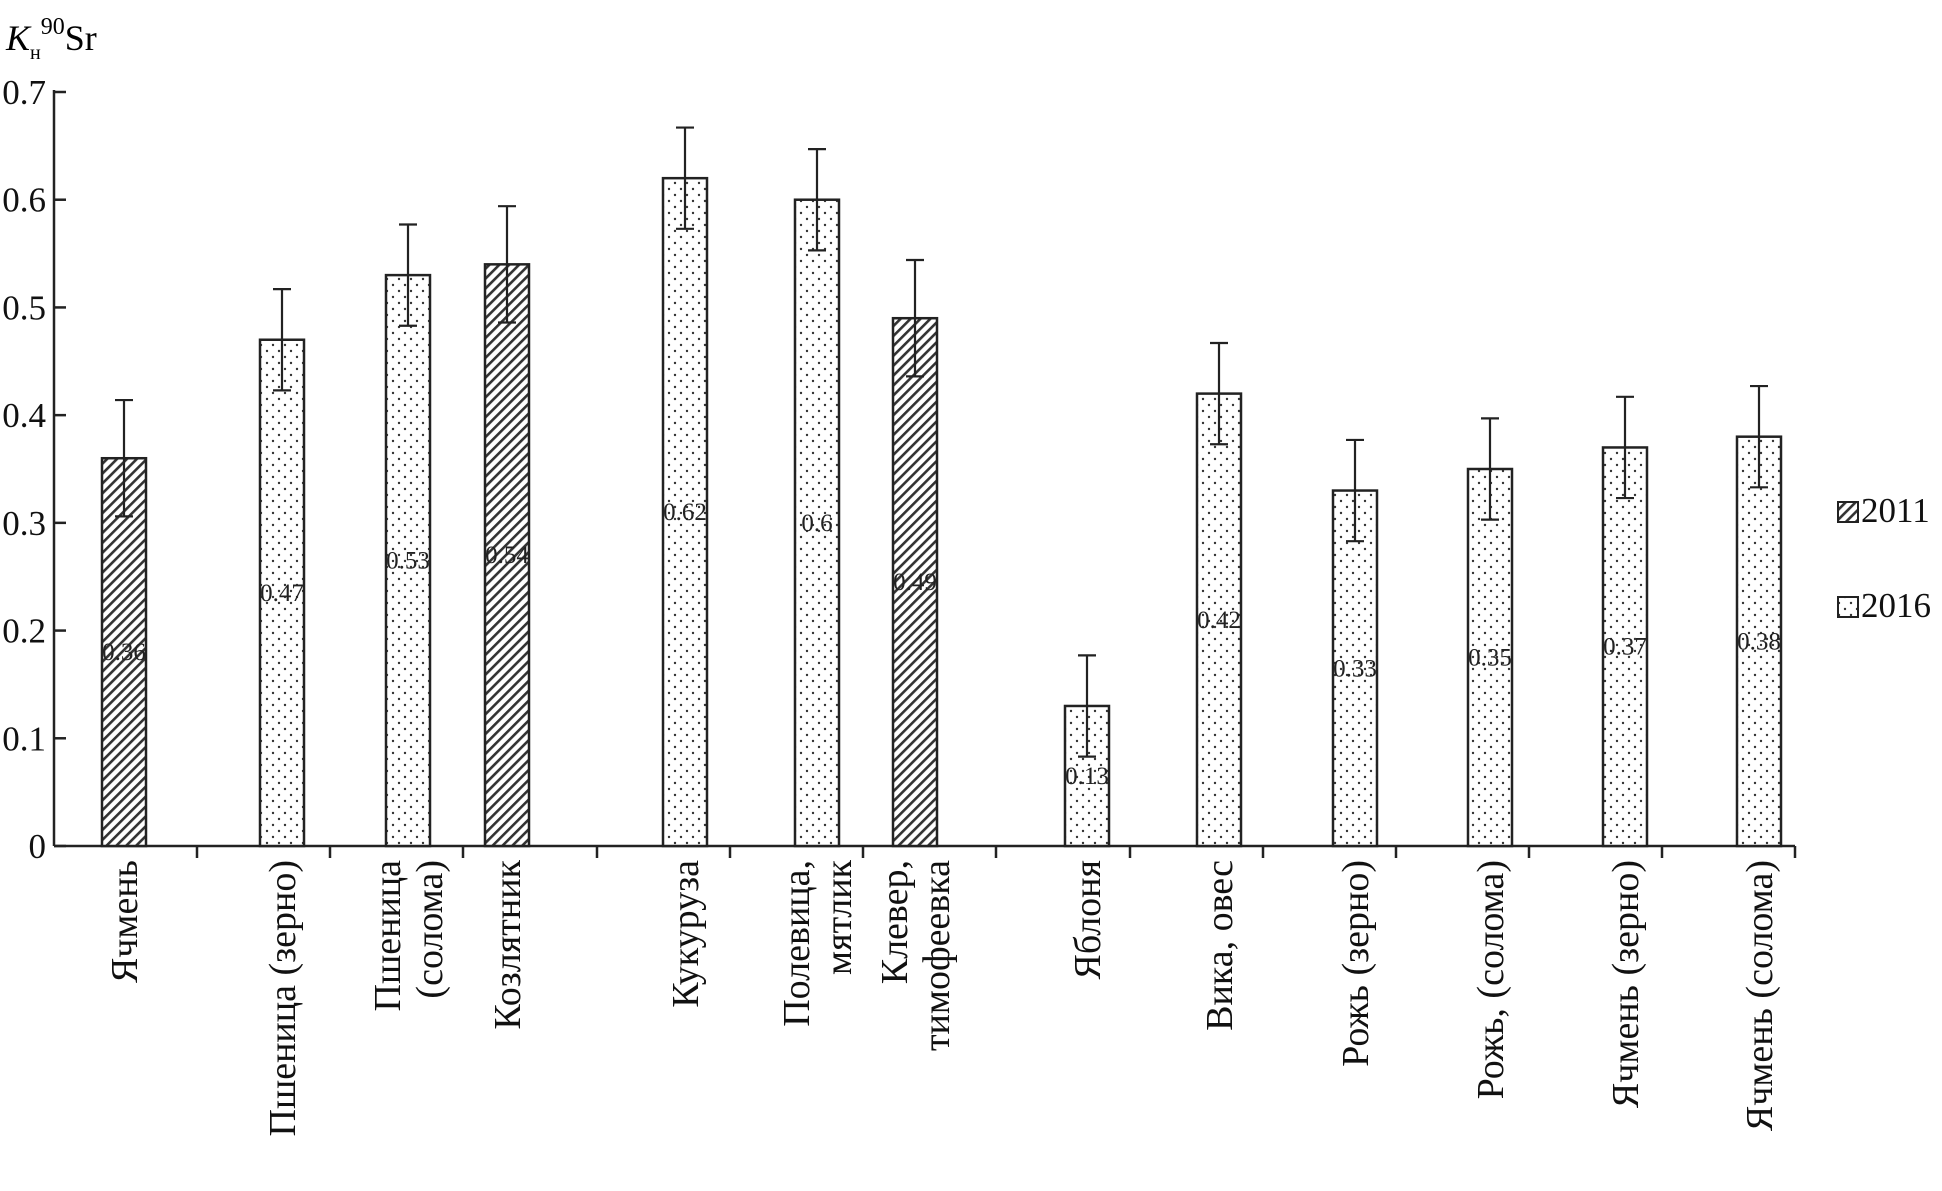 Image resolution: width=1942 pixels, height=1191 pixels. What do you see at coordinates (24, 631) in the screenshot?
I see `y-tick-label: 0.2` at bounding box center [24, 631].